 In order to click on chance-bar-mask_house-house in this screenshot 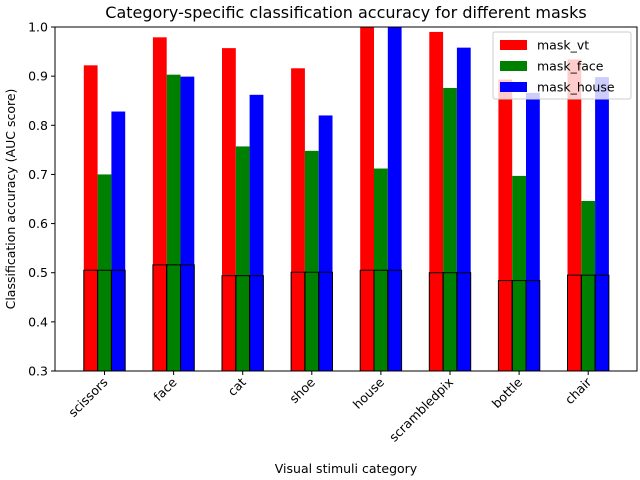, I will do `click(395, 320)`.